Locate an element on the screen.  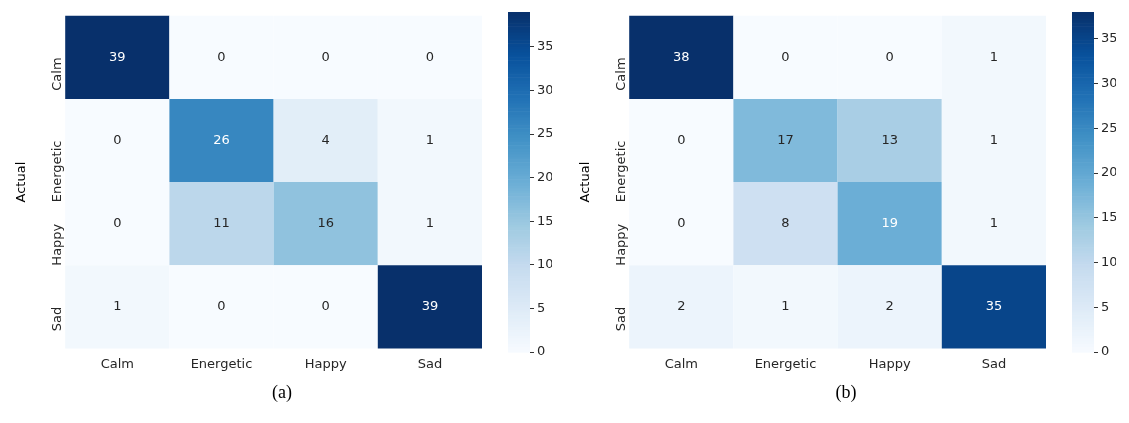
data-label: 17 is located at coordinates (785, 139).